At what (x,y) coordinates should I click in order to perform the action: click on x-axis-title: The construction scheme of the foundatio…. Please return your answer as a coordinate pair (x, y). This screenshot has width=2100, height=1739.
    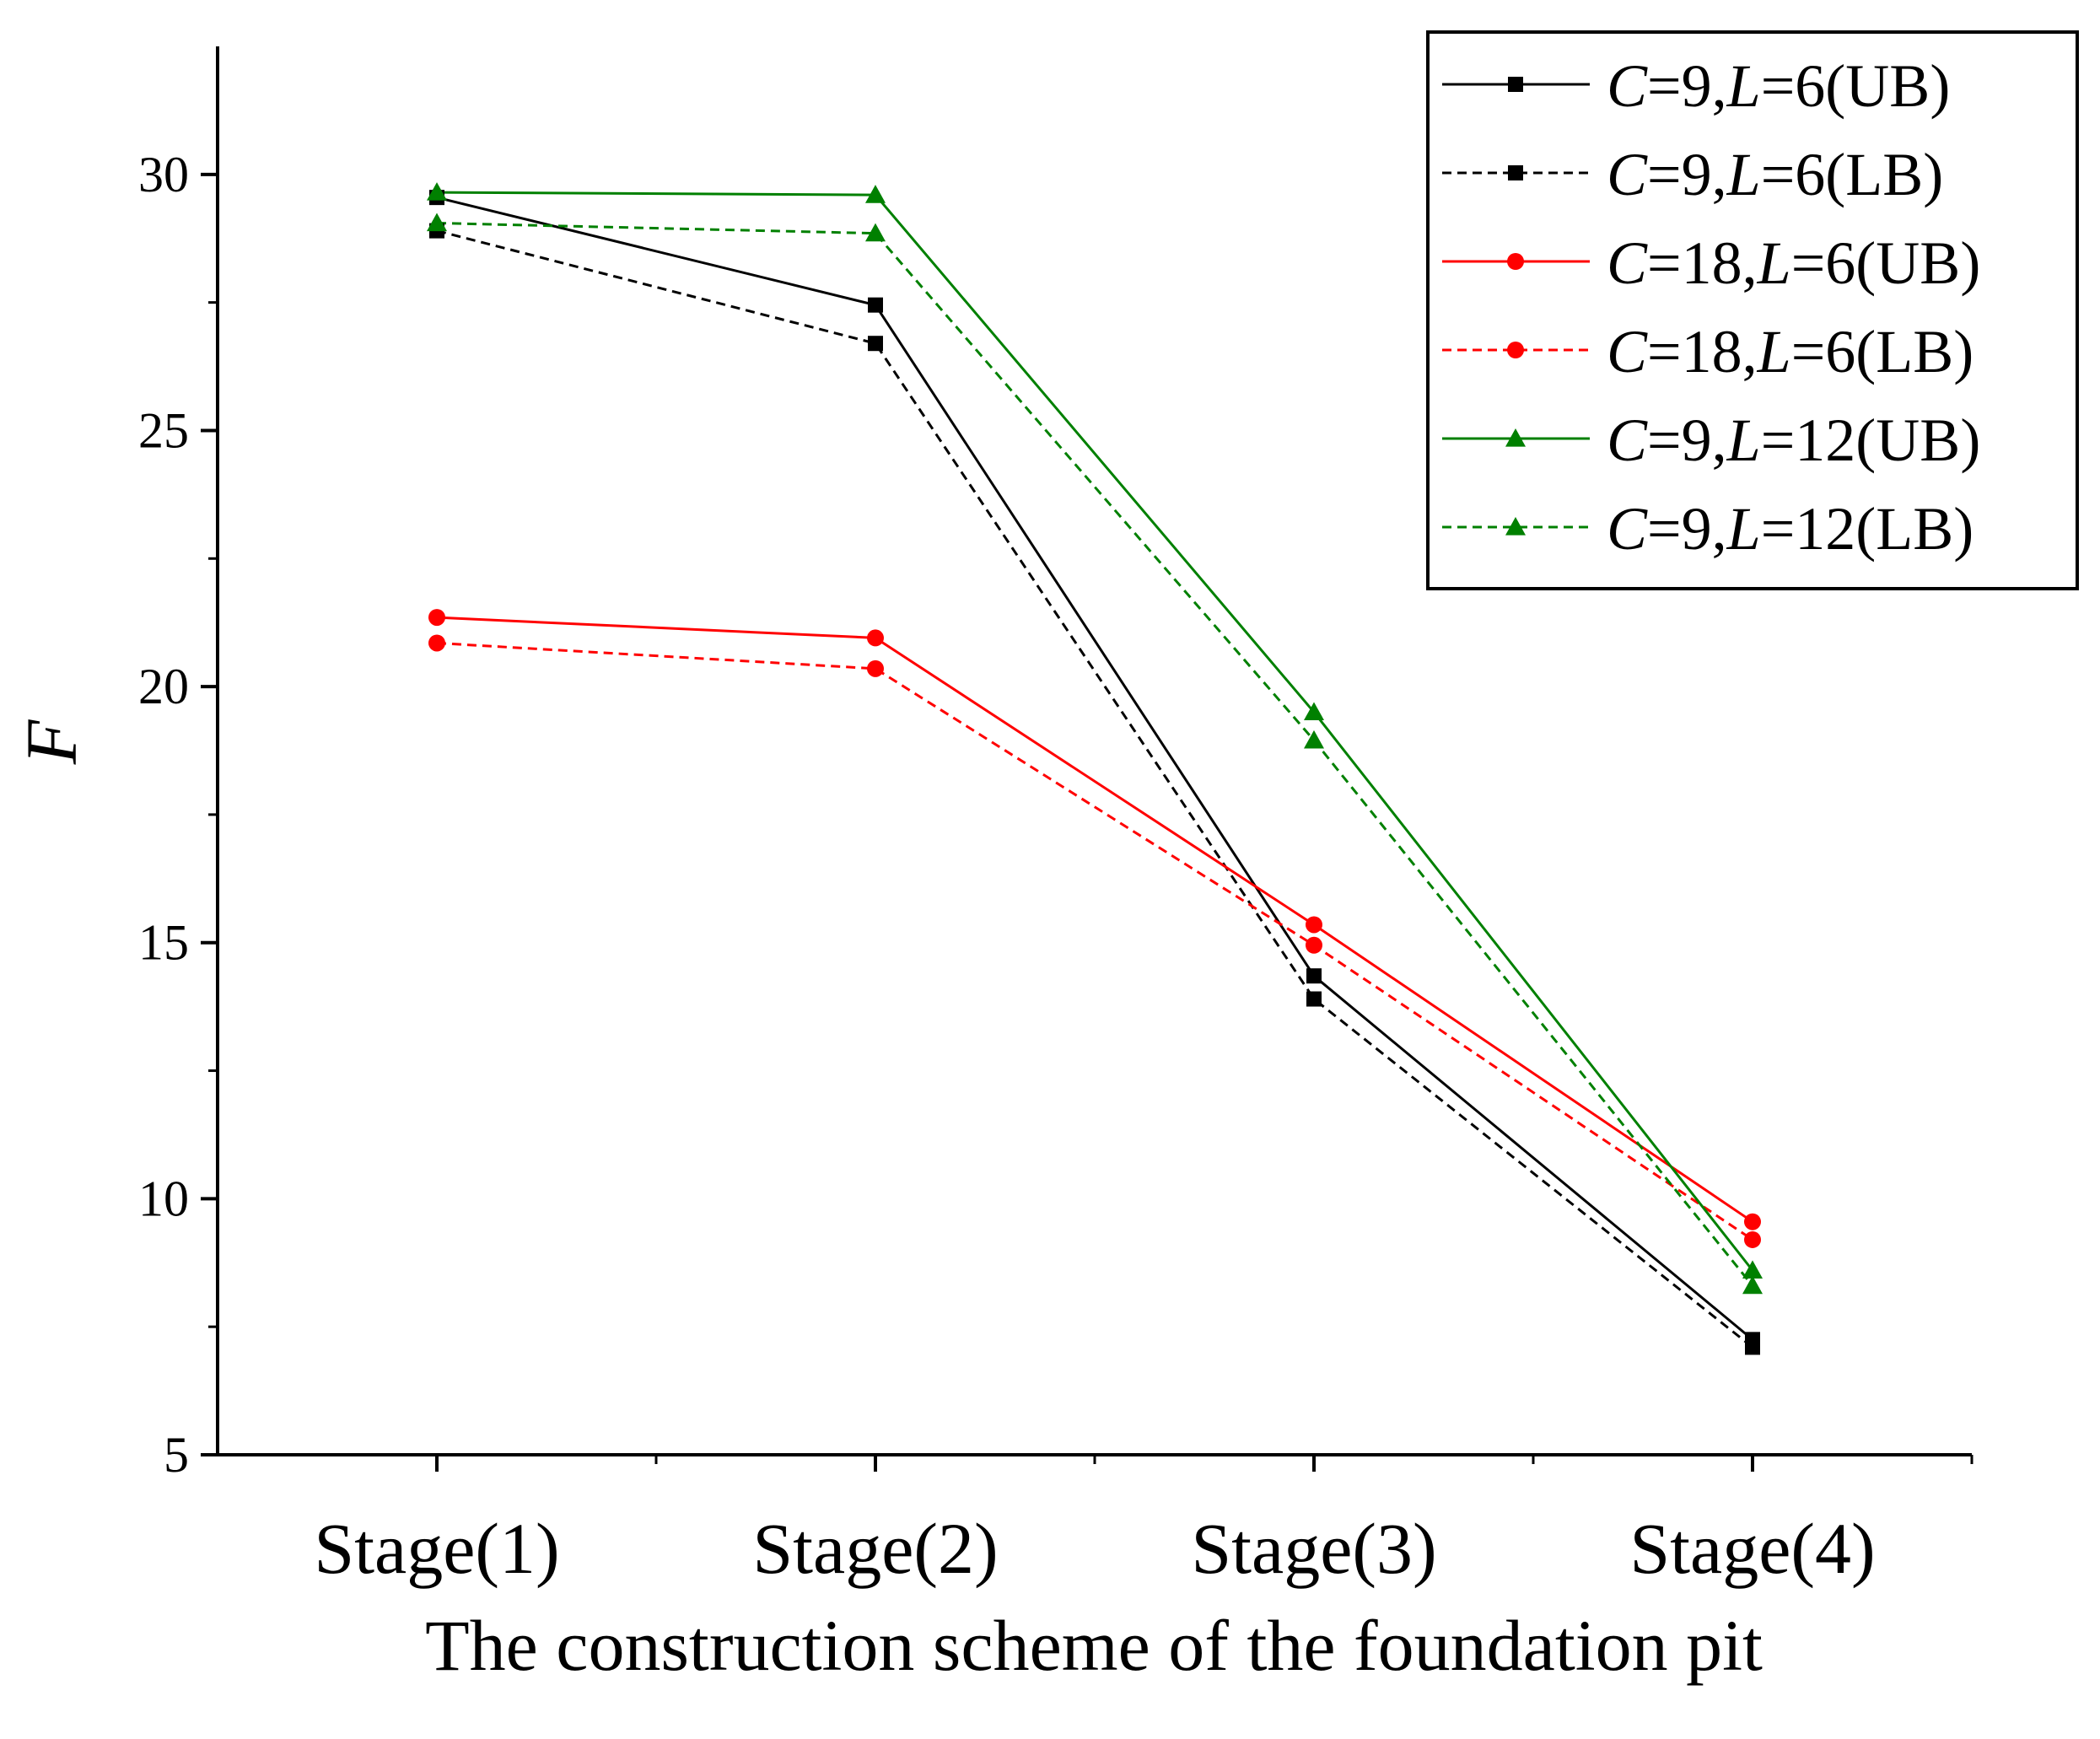
    Looking at the image, I should click on (1094, 1645).